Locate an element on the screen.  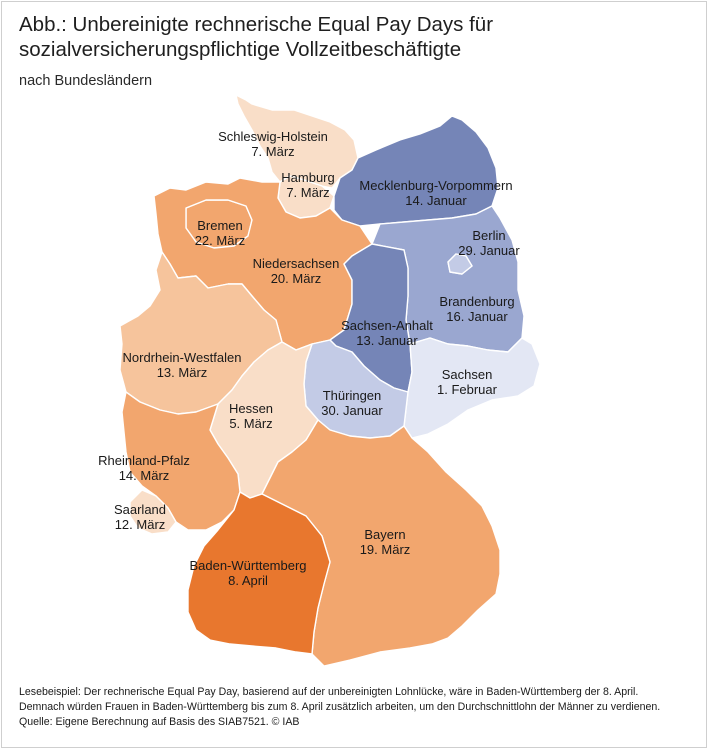
label-niedersachsen-name: Niedersachsen is located at coordinates (296, 263).